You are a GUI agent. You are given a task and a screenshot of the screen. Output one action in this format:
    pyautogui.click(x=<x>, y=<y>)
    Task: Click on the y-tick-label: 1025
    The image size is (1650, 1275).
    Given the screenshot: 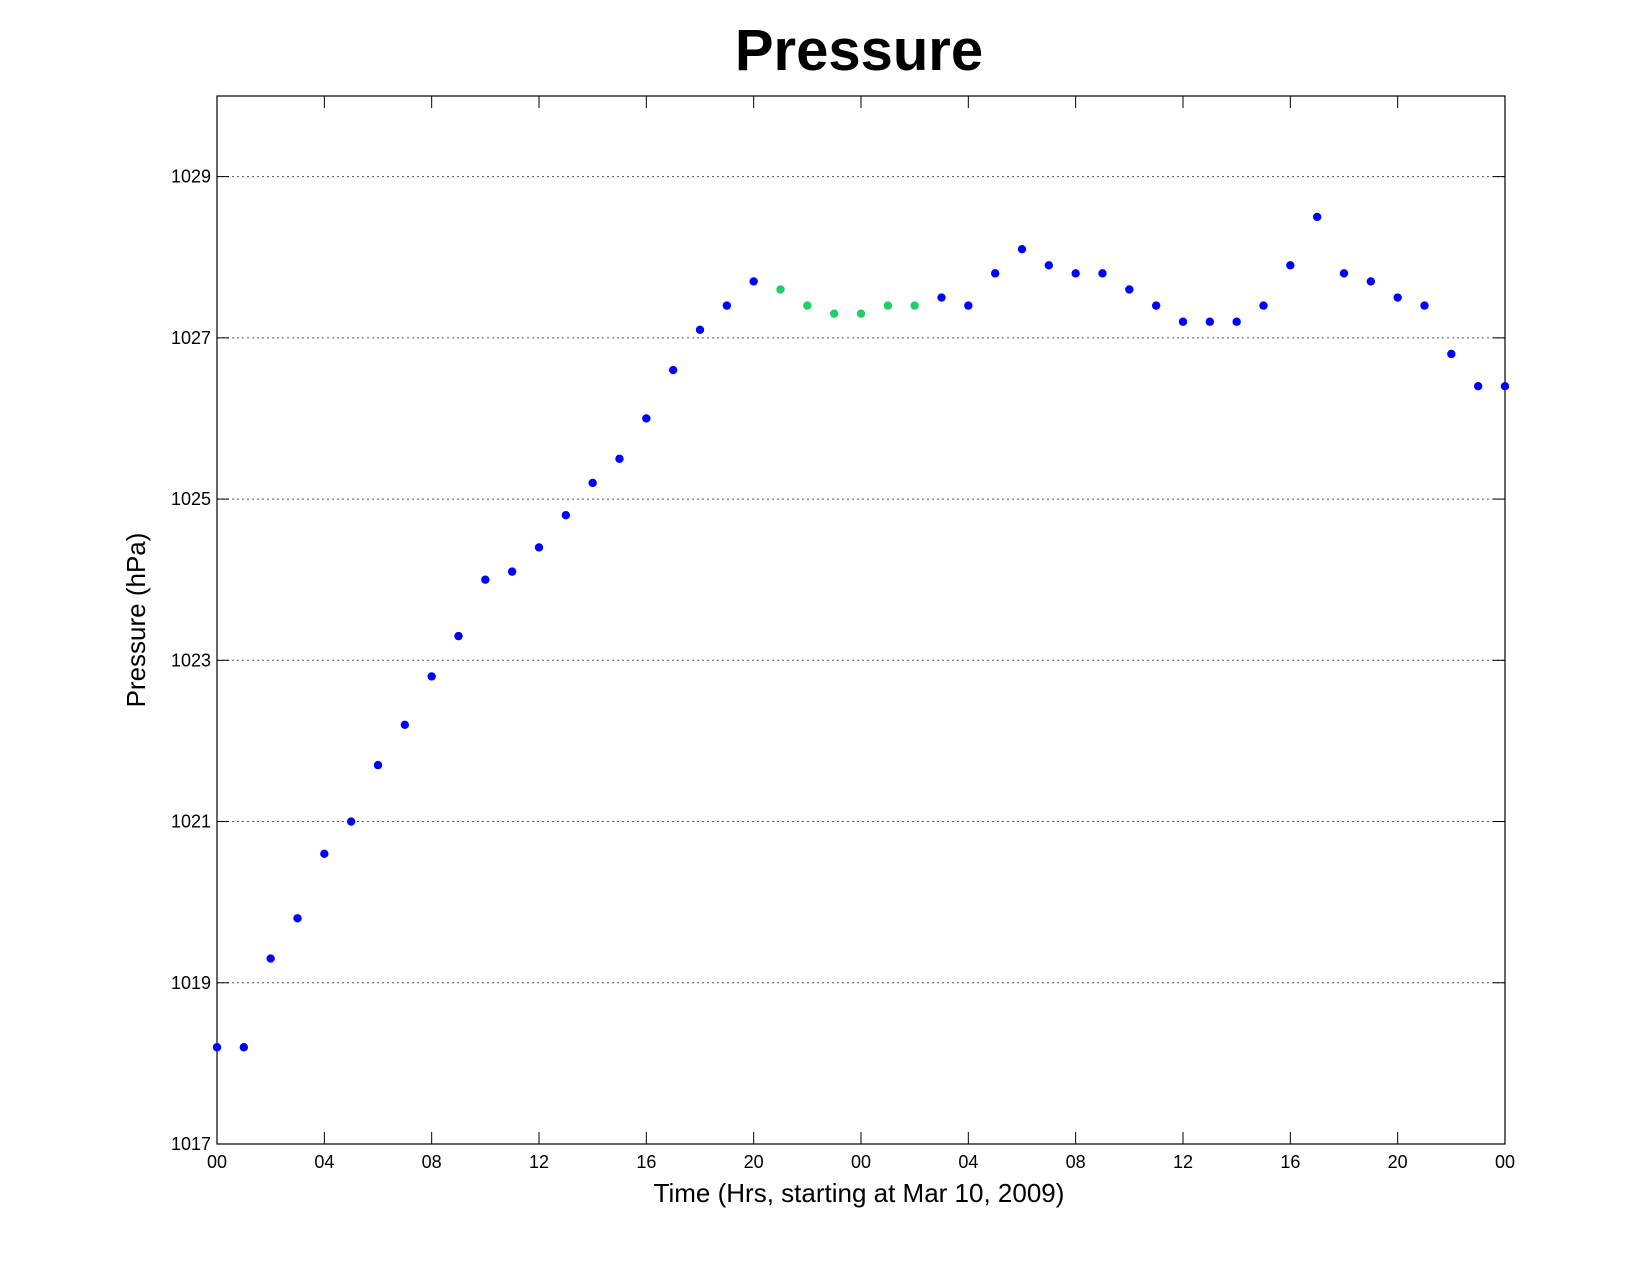 What is the action you would take?
    pyautogui.click(x=191, y=499)
    